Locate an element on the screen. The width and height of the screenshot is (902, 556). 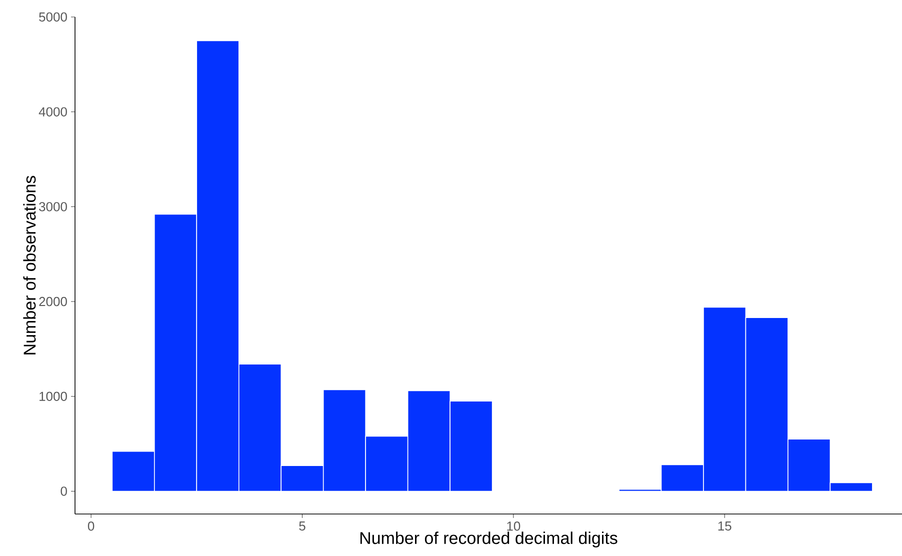
x-tick-label: 10 is located at coordinates (513, 526).